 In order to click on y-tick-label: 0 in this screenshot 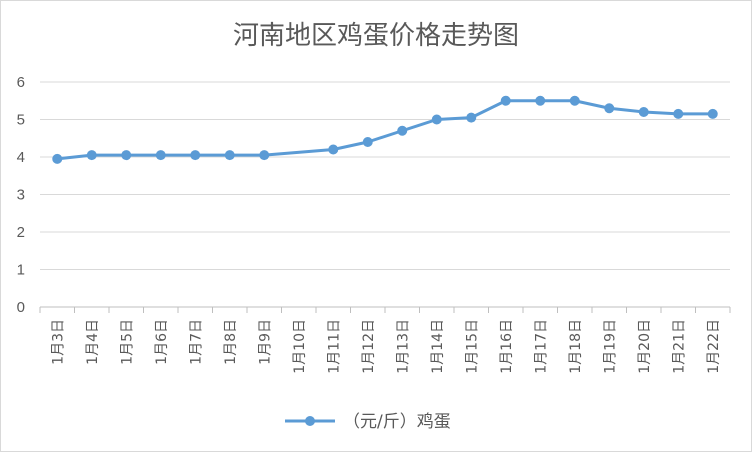, I will do `click(21, 307)`.